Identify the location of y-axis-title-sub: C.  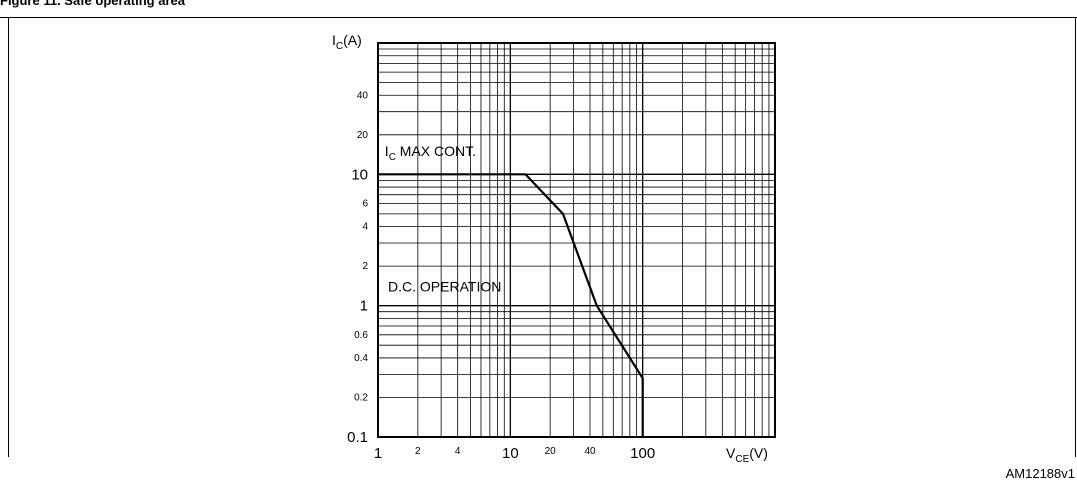
(339, 46).